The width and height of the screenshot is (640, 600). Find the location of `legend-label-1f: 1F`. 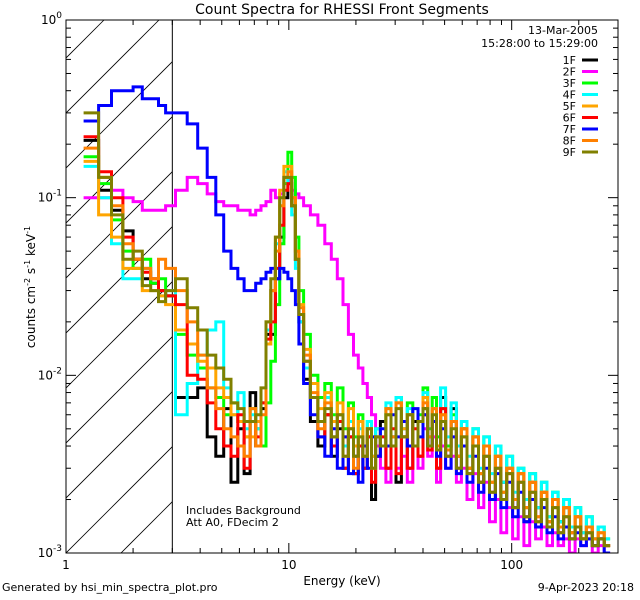

legend-label-1f: 1F is located at coordinates (569, 60).